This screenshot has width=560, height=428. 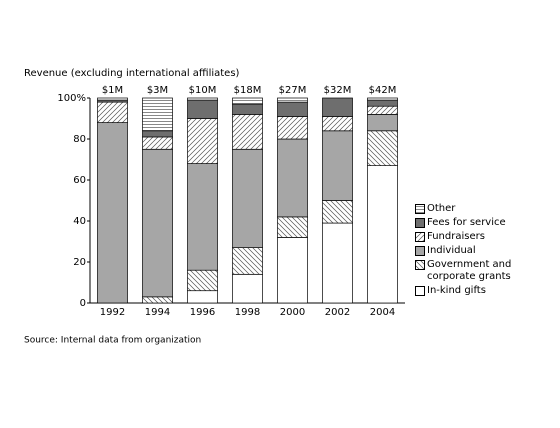 What do you see at coordinates (338, 90) in the screenshot?
I see `bar-total-label: $32M` at bounding box center [338, 90].